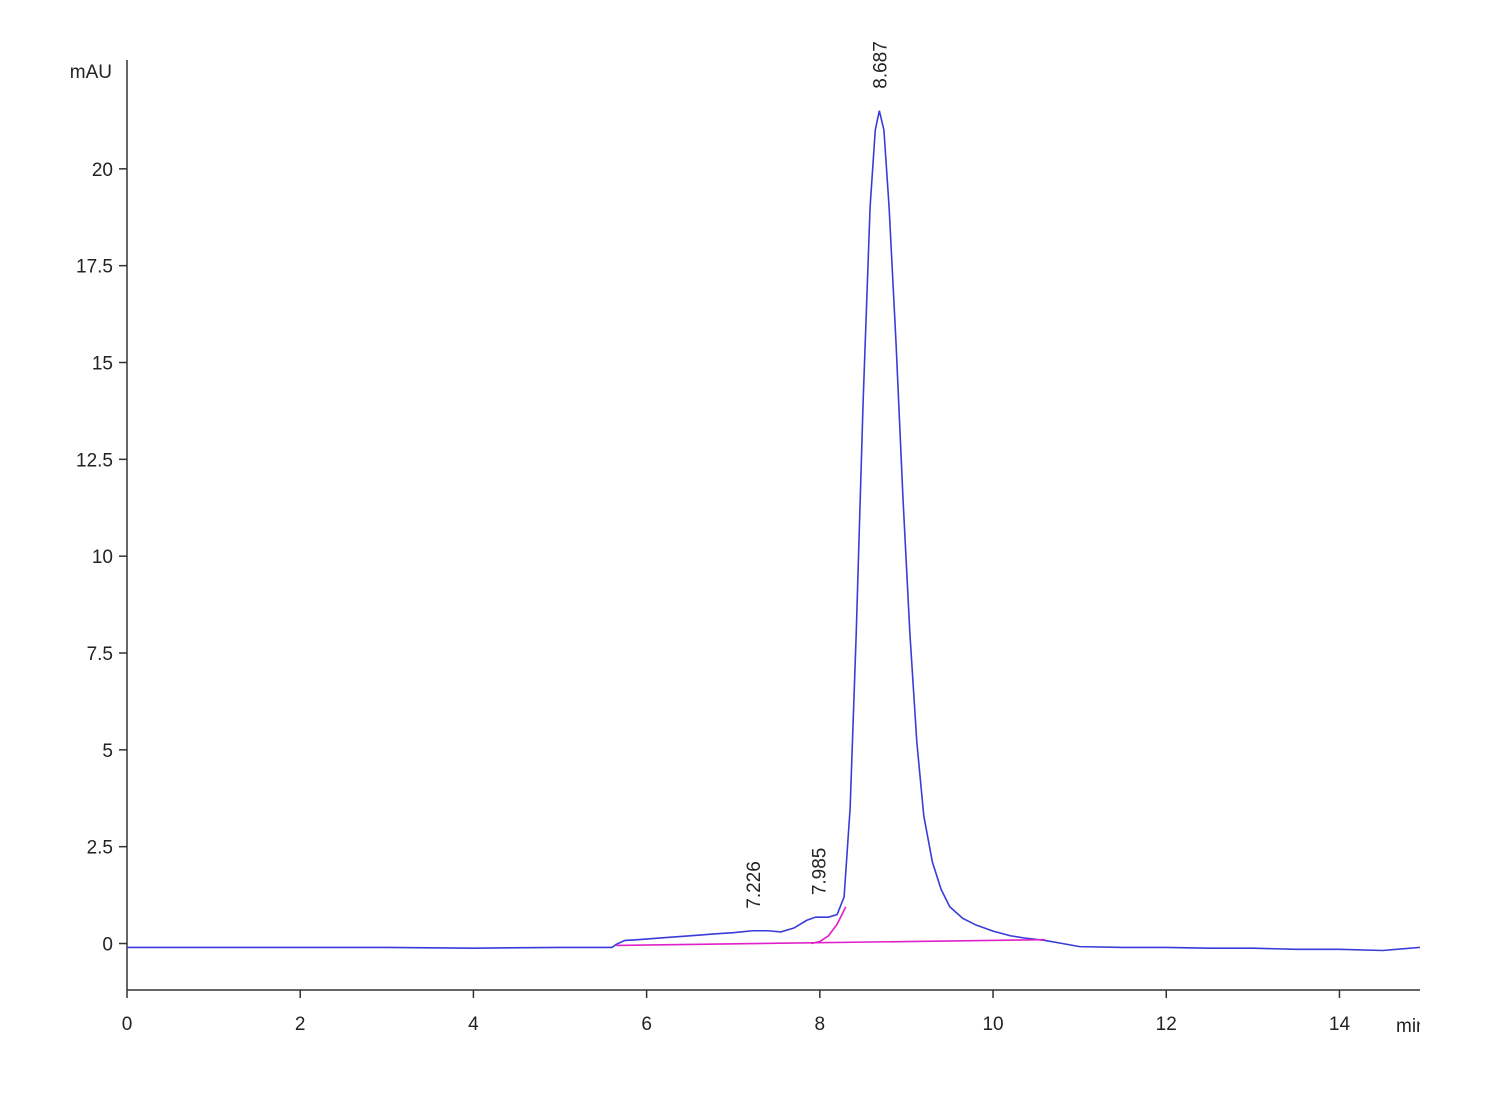 Image resolution: width=1500 pixels, height=1100 pixels. What do you see at coordinates (127, 1024) in the screenshot?
I see `x-tick-label: 0` at bounding box center [127, 1024].